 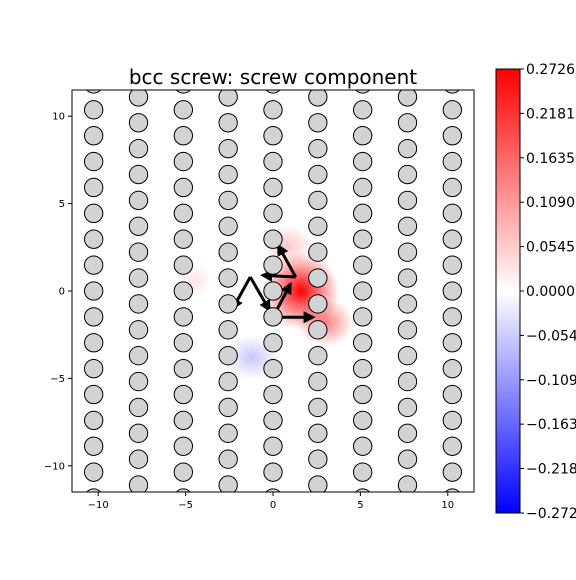 What do you see at coordinates (550, 114) in the screenshot?
I see `colorbar-tick-label: 0.2181` at bounding box center [550, 114].